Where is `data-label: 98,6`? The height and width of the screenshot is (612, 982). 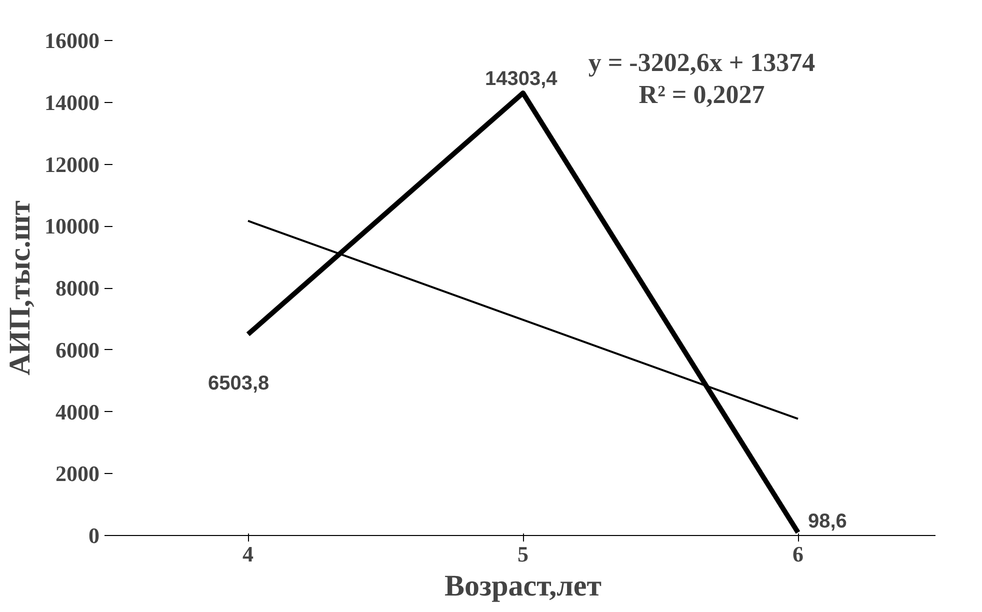
data-label: 98,6 is located at coordinates (827, 521).